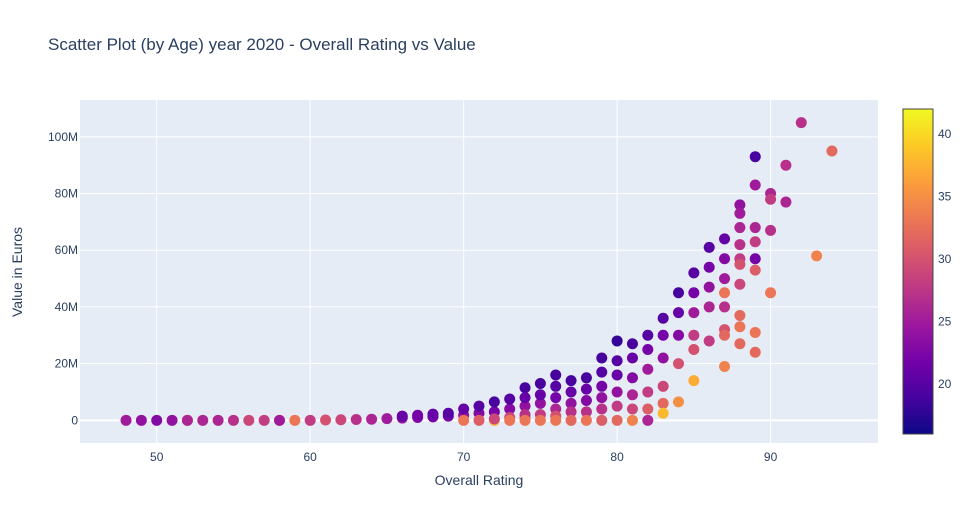 The width and height of the screenshot is (971, 525). What do you see at coordinates (945, 134) in the screenshot?
I see `colorbar-tick-label: 40` at bounding box center [945, 134].